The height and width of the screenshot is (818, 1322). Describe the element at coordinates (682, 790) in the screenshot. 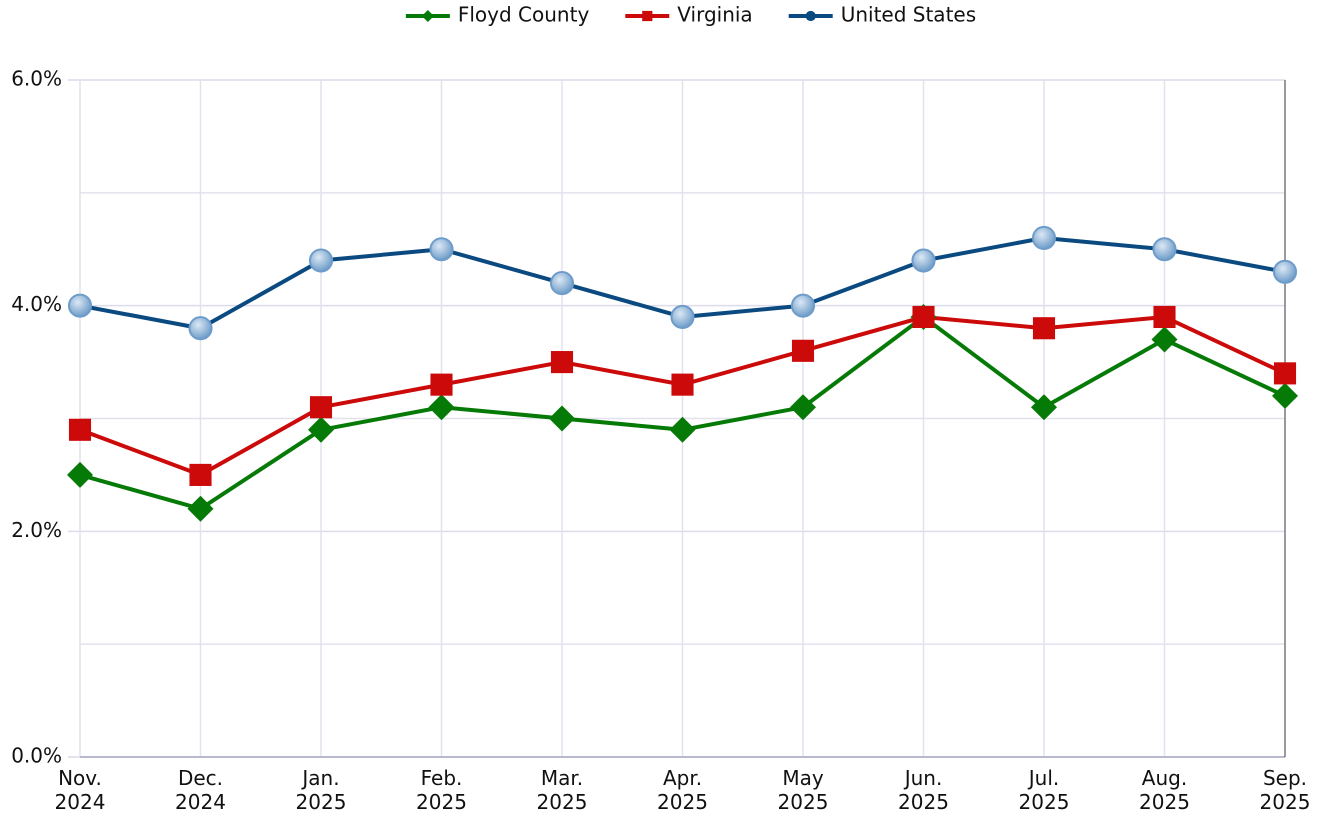

I see `x-tick-label: Apr. 2025` at that location.